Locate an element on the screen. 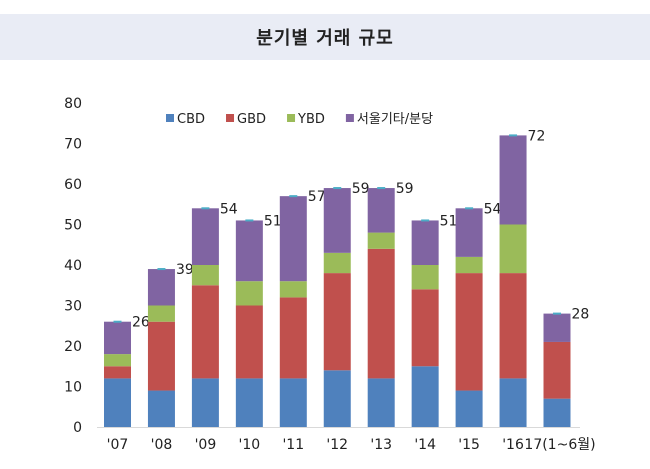 The height and width of the screenshot is (469, 650). x-tick-label: 17(1~6월) is located at coordinates (559, 445).